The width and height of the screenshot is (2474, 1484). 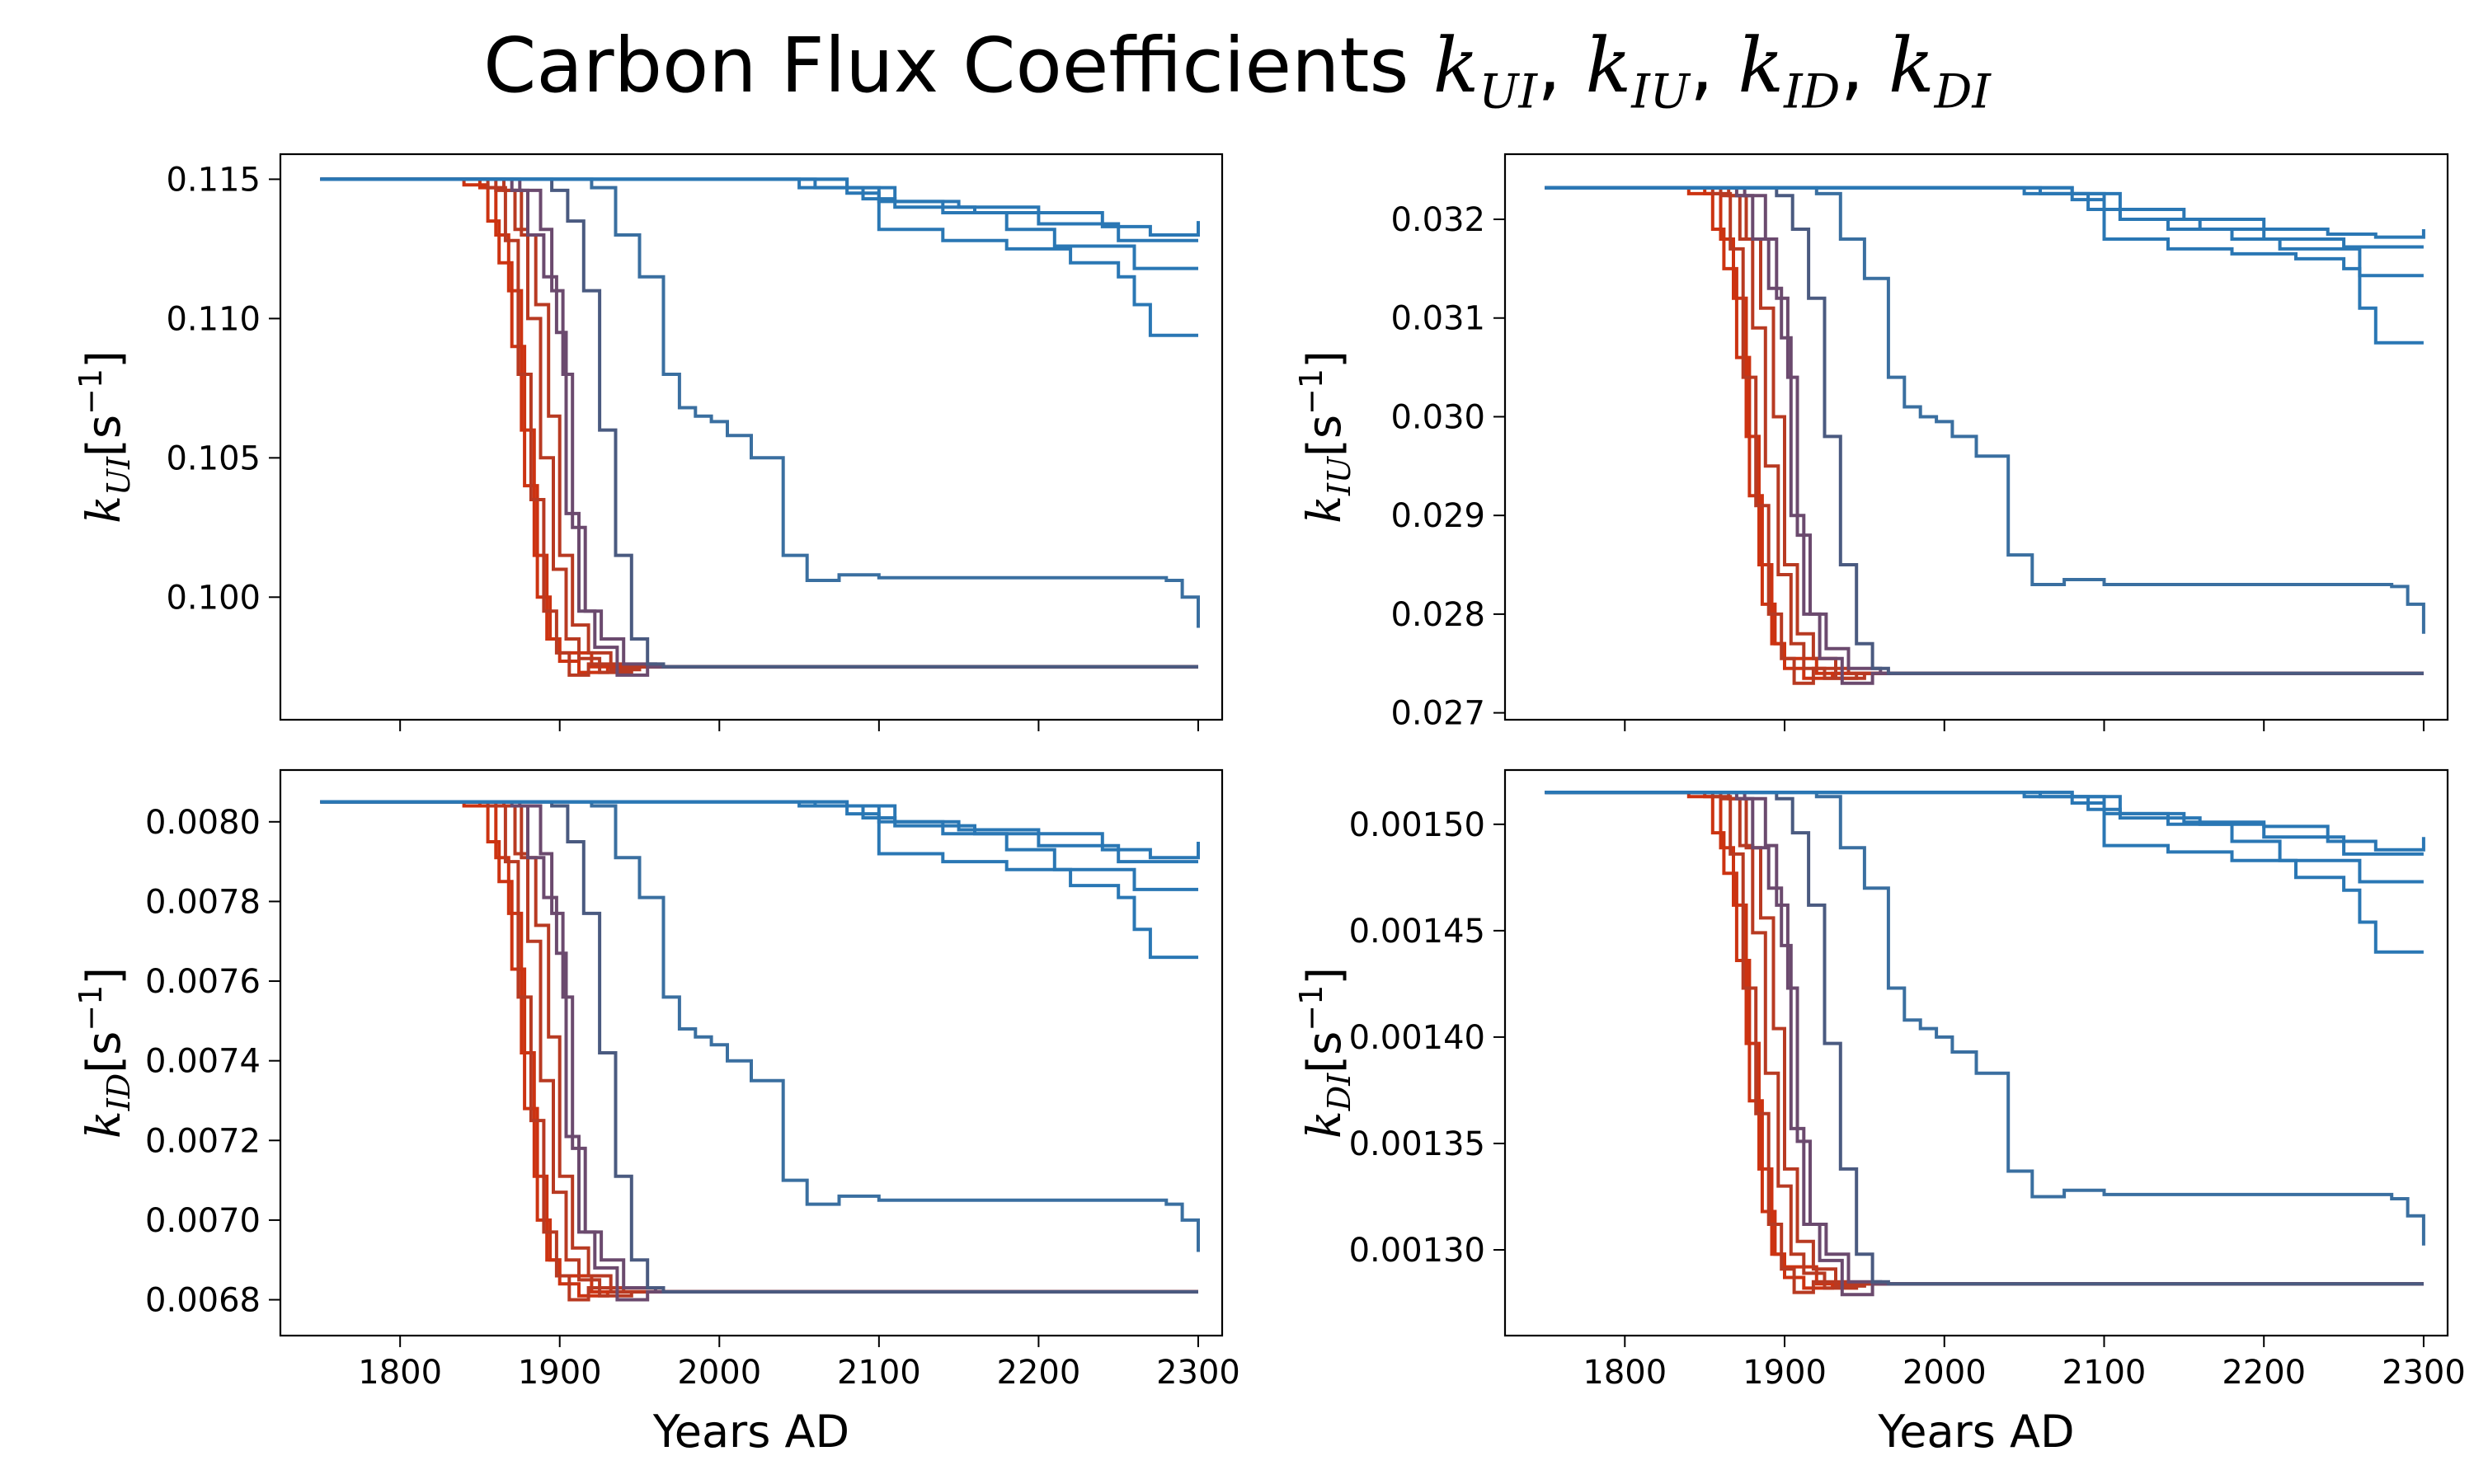 What do you see at coordinates (1608, 65) in the screenshot?
I see `figure-title-term-2-base: k` at bounding box center [1608, 65].